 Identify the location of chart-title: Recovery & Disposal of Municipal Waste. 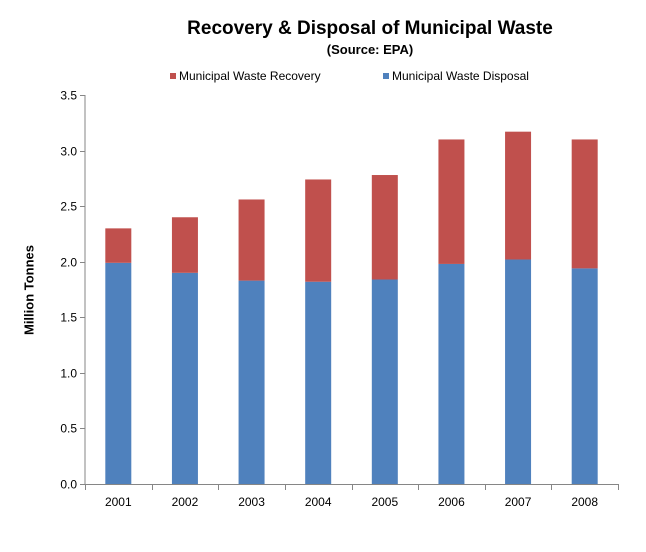
(370, 28).